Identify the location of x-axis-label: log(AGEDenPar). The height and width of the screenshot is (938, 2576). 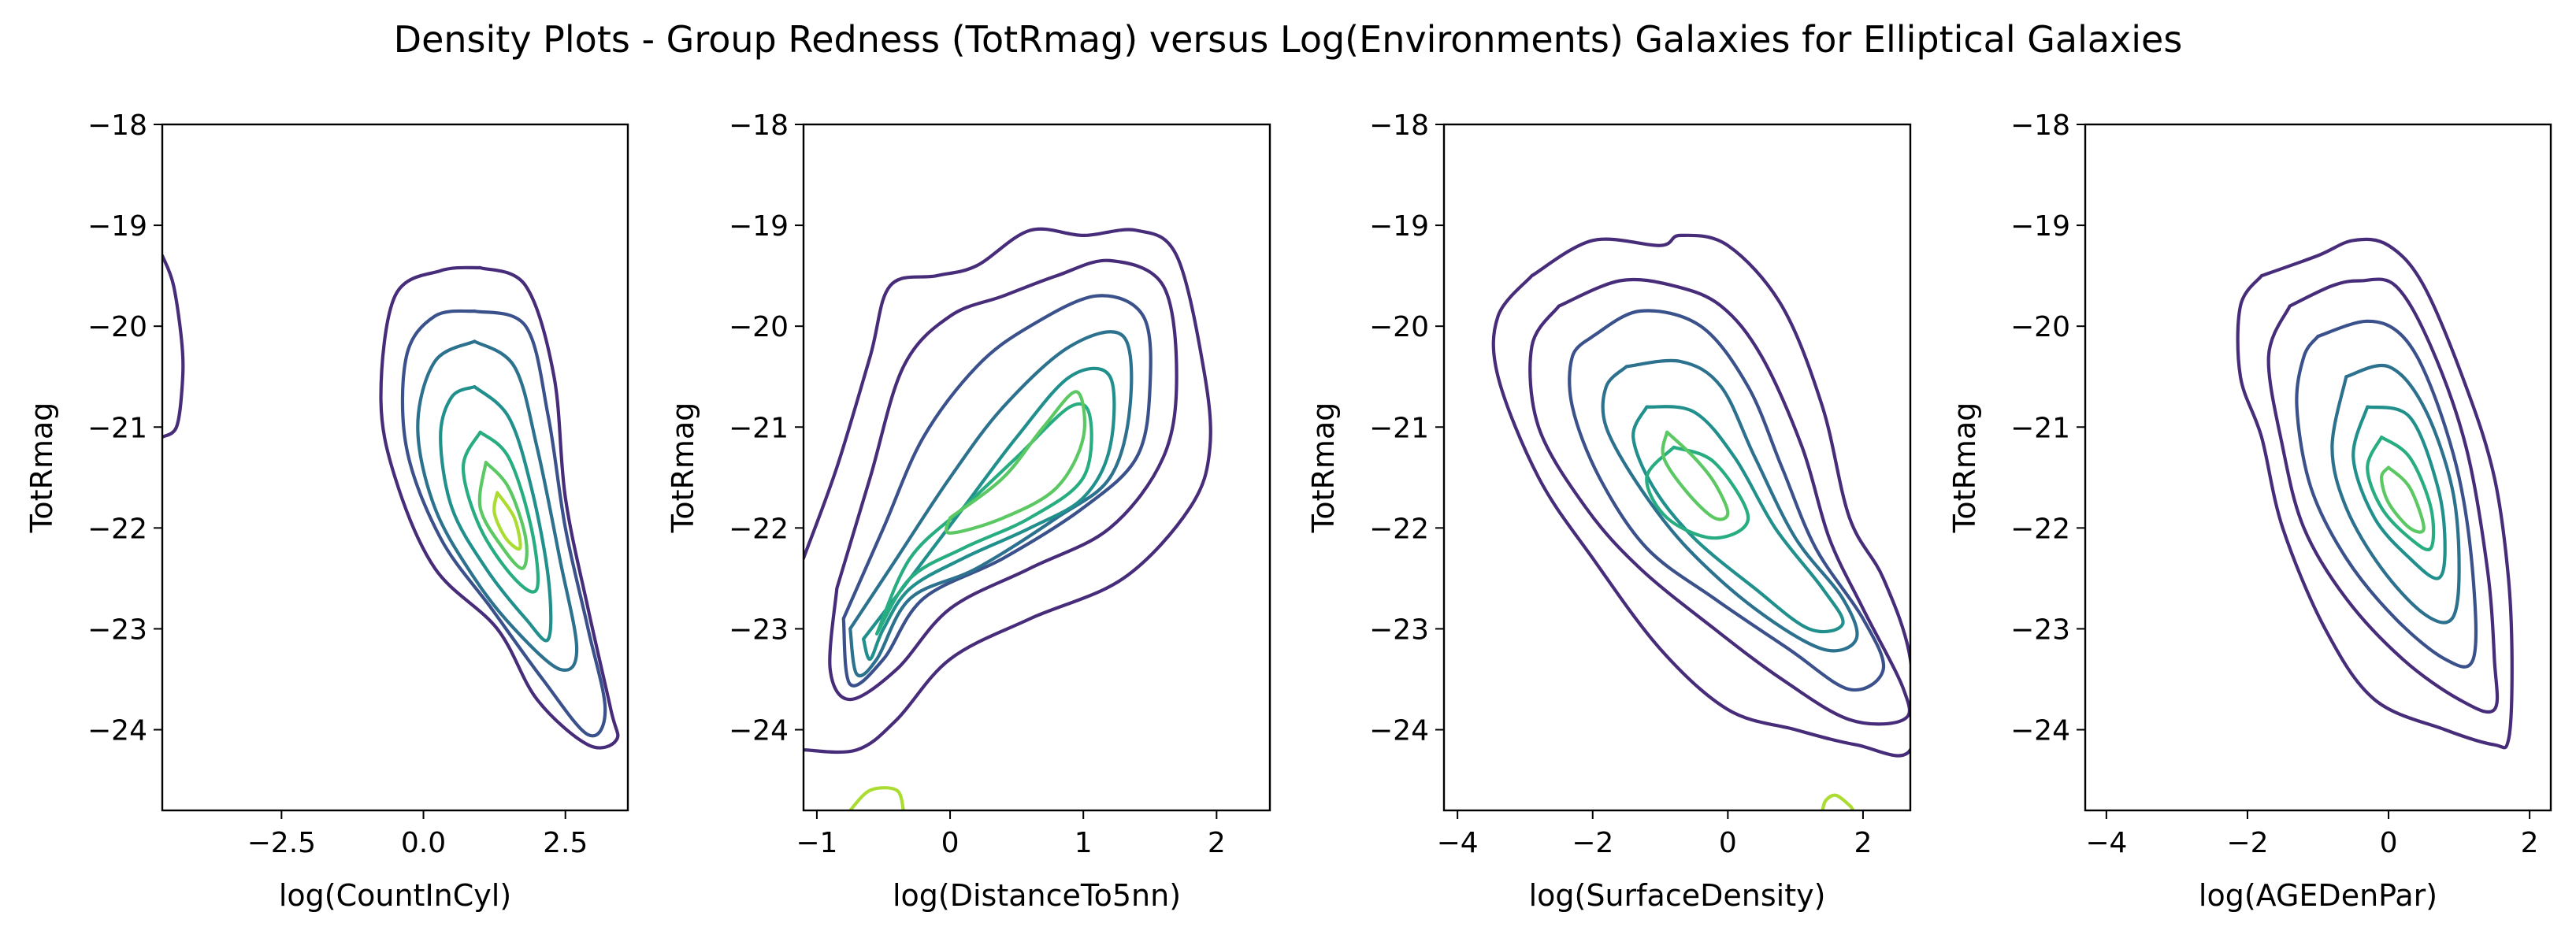
(2318, 895).